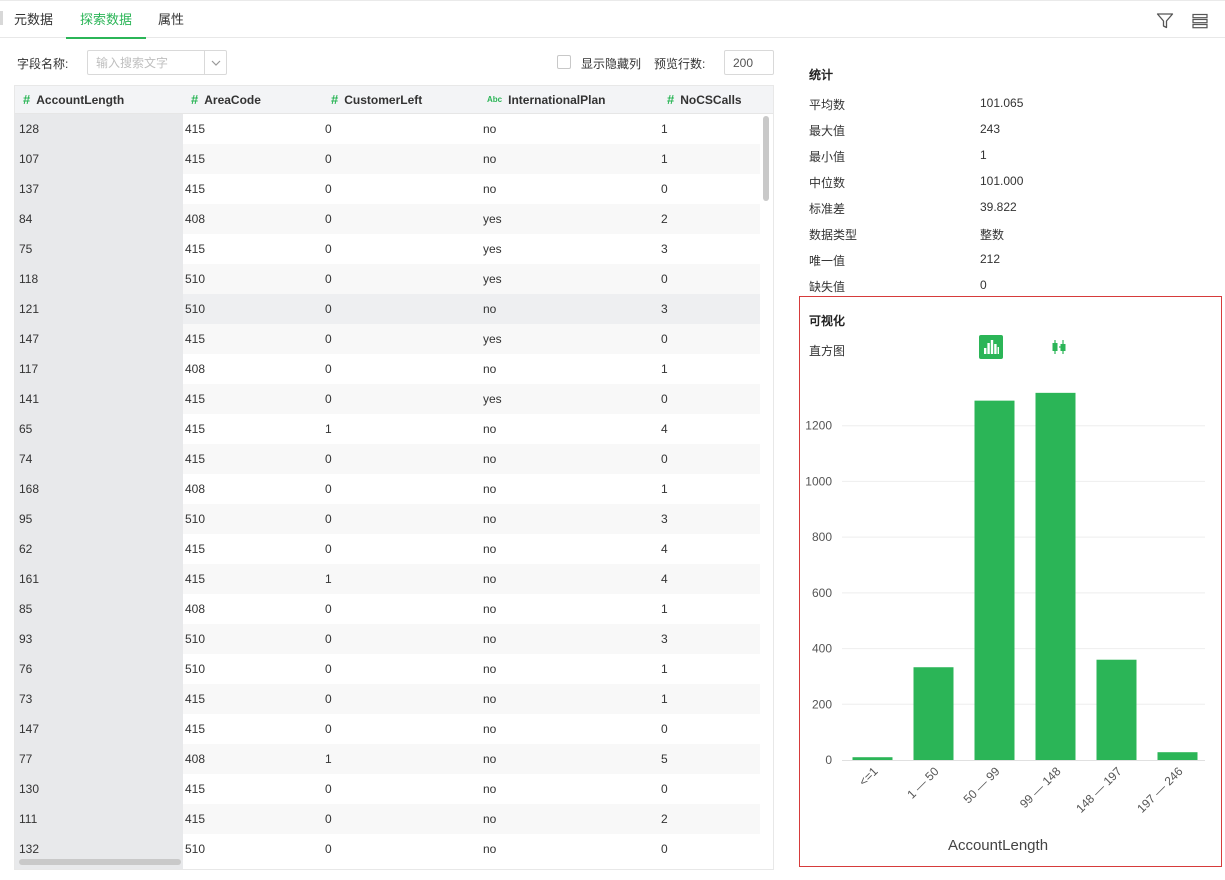  What do you see at coordinates (664, 429) in the screenshot?
I see `table-cell: 4` at bounding box center [664, 429].